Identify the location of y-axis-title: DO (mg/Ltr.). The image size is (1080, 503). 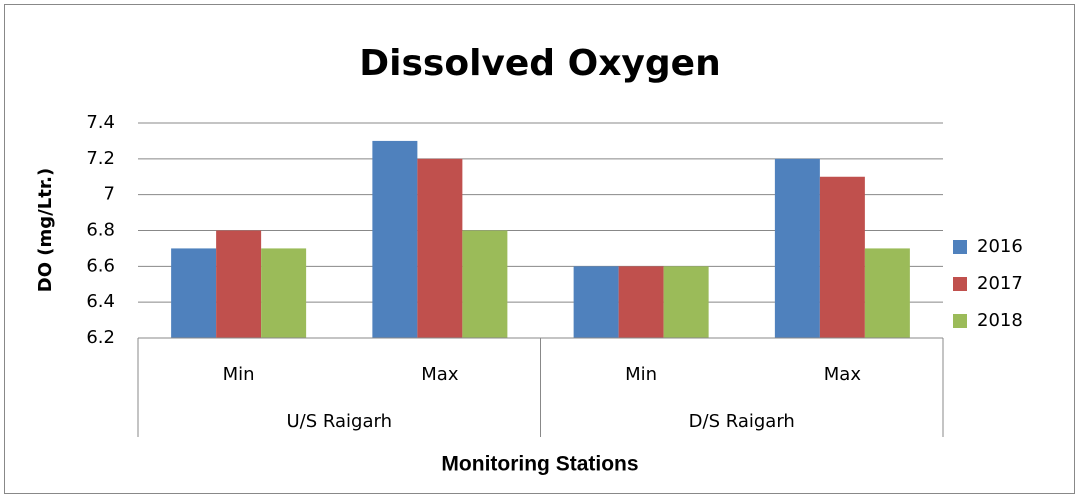
(45, 230).